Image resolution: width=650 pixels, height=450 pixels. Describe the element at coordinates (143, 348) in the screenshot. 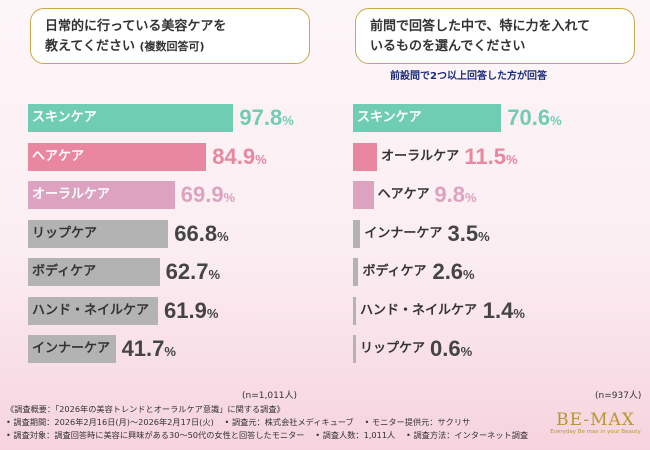

I see `value-number: 41.7` at that location.